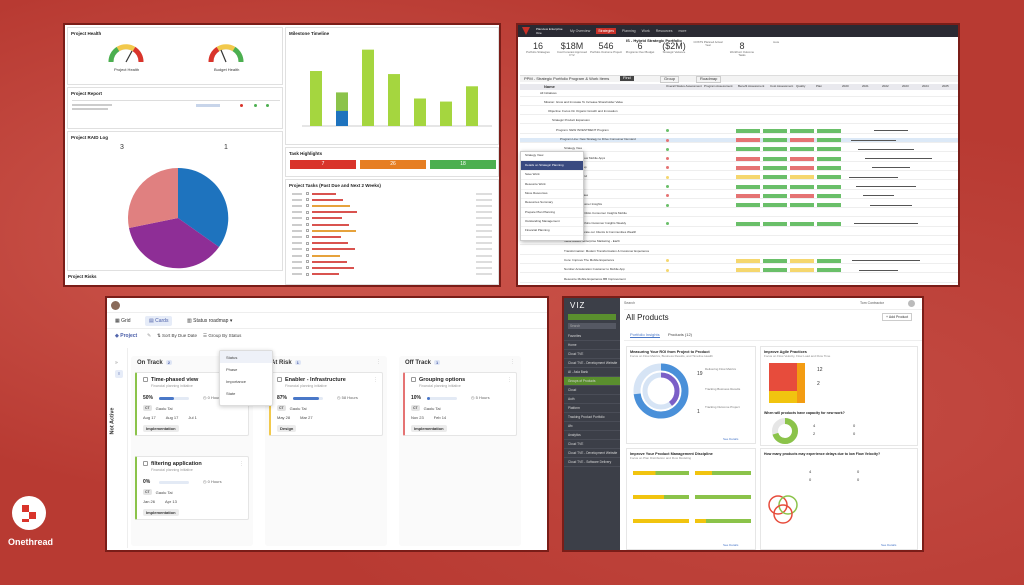  What do you see at coordinates (592, 390) in the screenshot?
I see `sidebar-nav-item: Cloud` at bounding box center [592, 390].